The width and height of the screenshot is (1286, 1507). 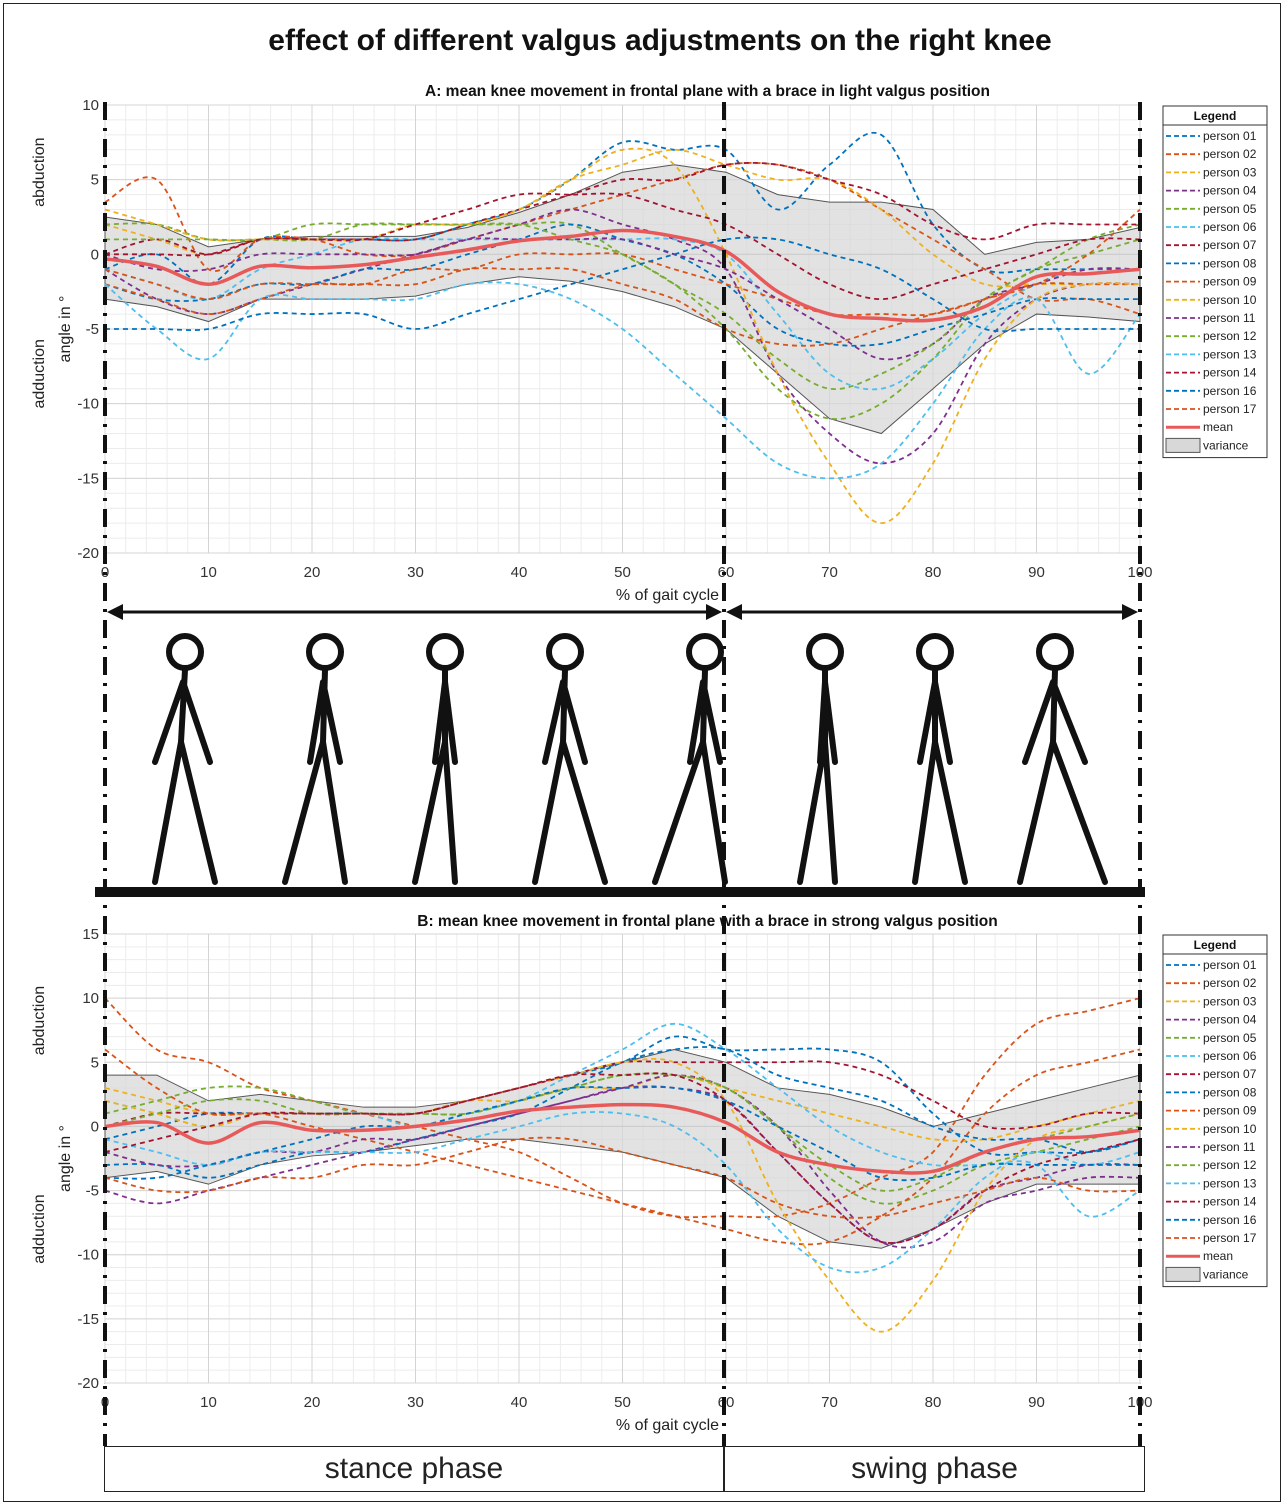 What do you see at coordinates (39, 373) in the screenshot?
I see `y-axis-label-adduction: adduction` at bounding box center [39, 373].